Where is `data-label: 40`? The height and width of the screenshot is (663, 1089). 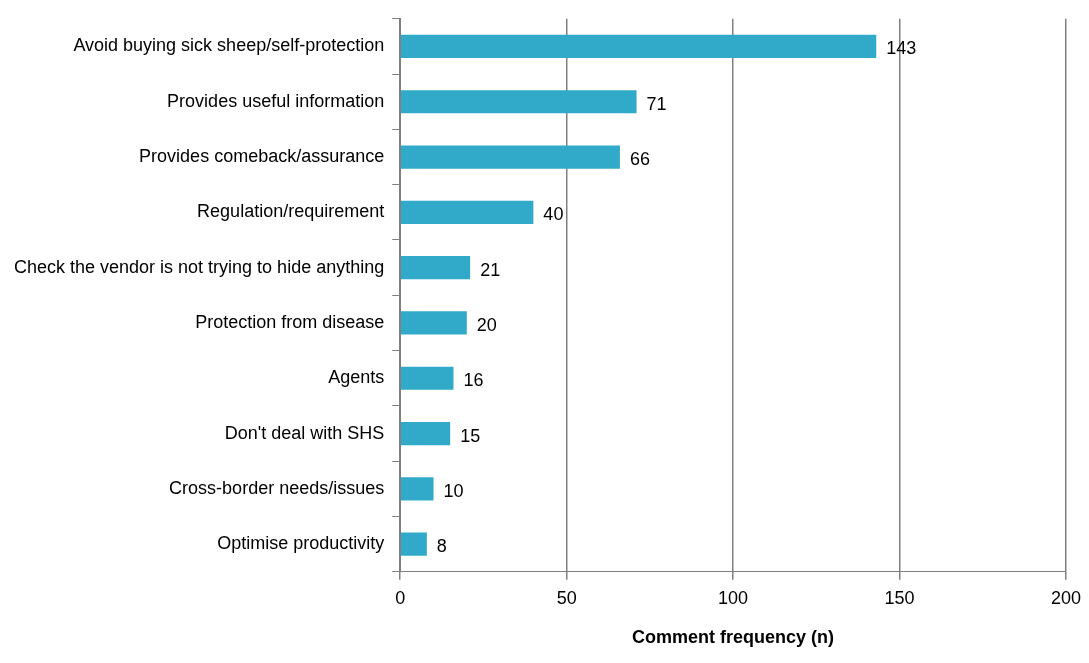 data-label: 40 is located at coordinates (553, 214).